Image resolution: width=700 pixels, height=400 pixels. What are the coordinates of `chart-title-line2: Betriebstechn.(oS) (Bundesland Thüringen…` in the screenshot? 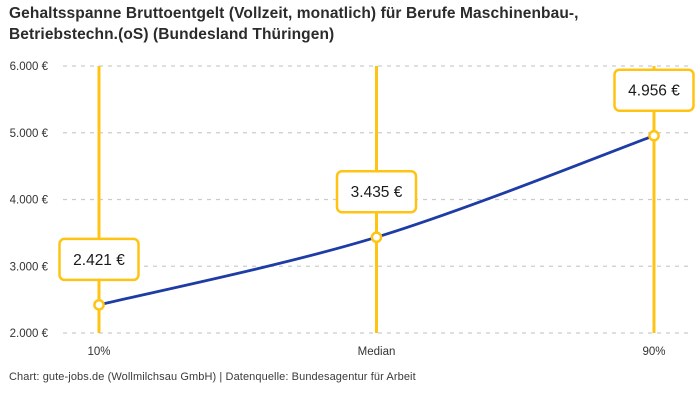 It's located at (172, 34).